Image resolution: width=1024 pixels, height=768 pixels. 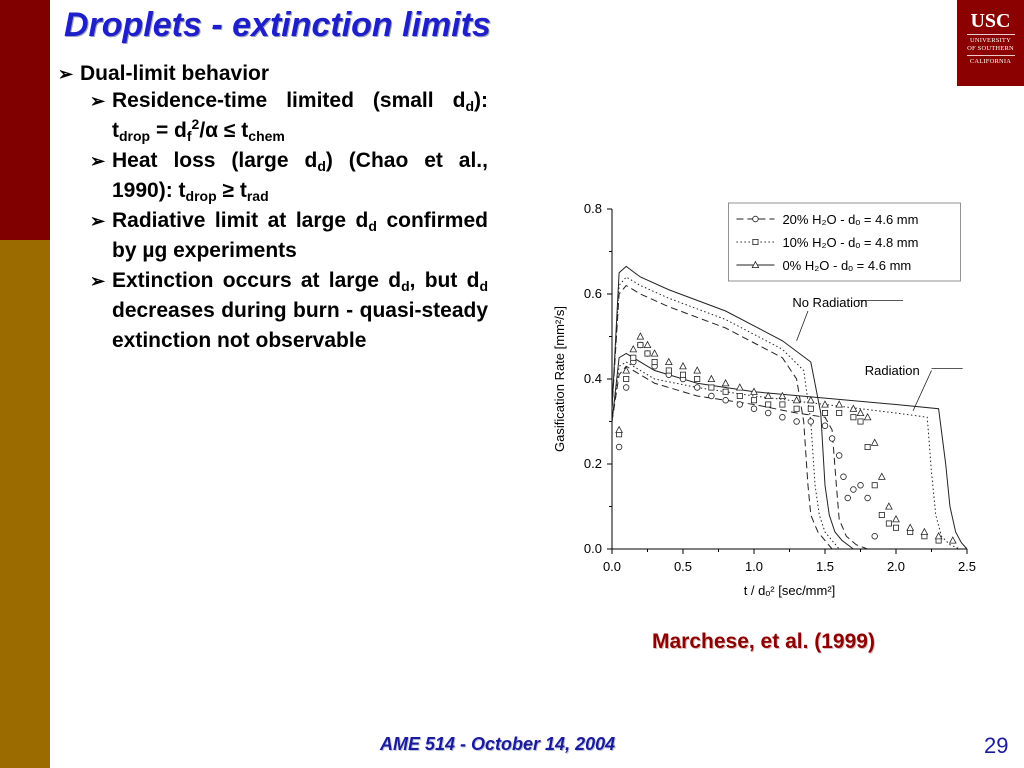 What do you see at coordinates (996, 745) in the screenshot?
I see `page-number: 29` at bounding box center [996, 745].